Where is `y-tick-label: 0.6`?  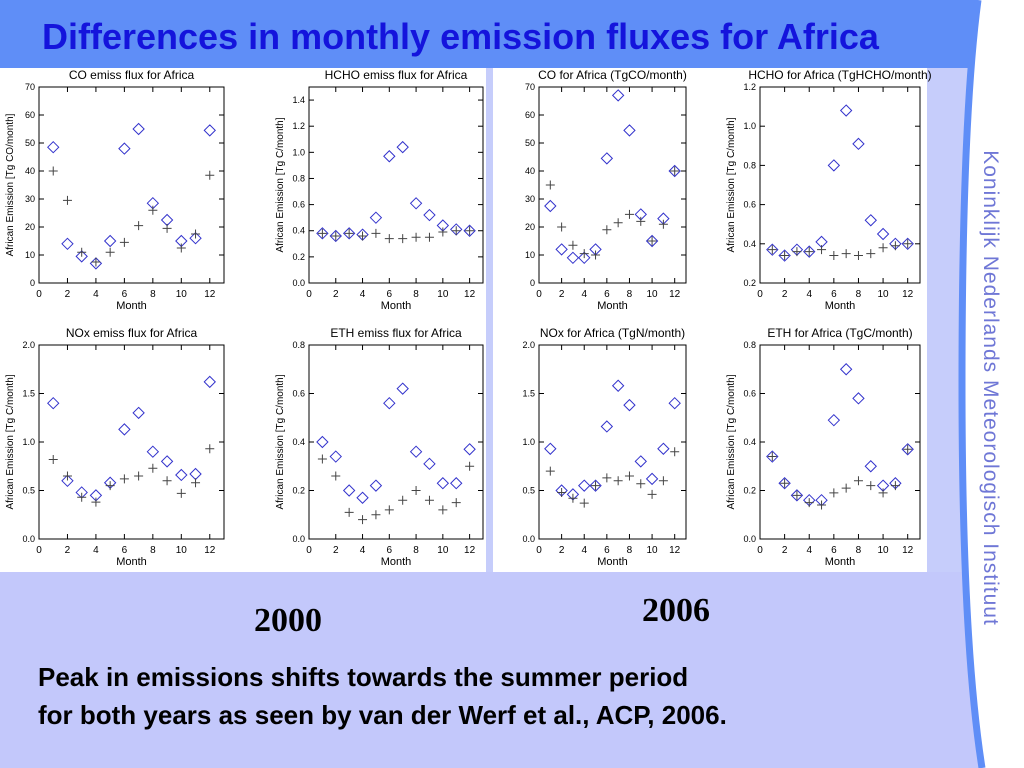 y-tick-label: 0.6 is located at coordinates (298, 394).